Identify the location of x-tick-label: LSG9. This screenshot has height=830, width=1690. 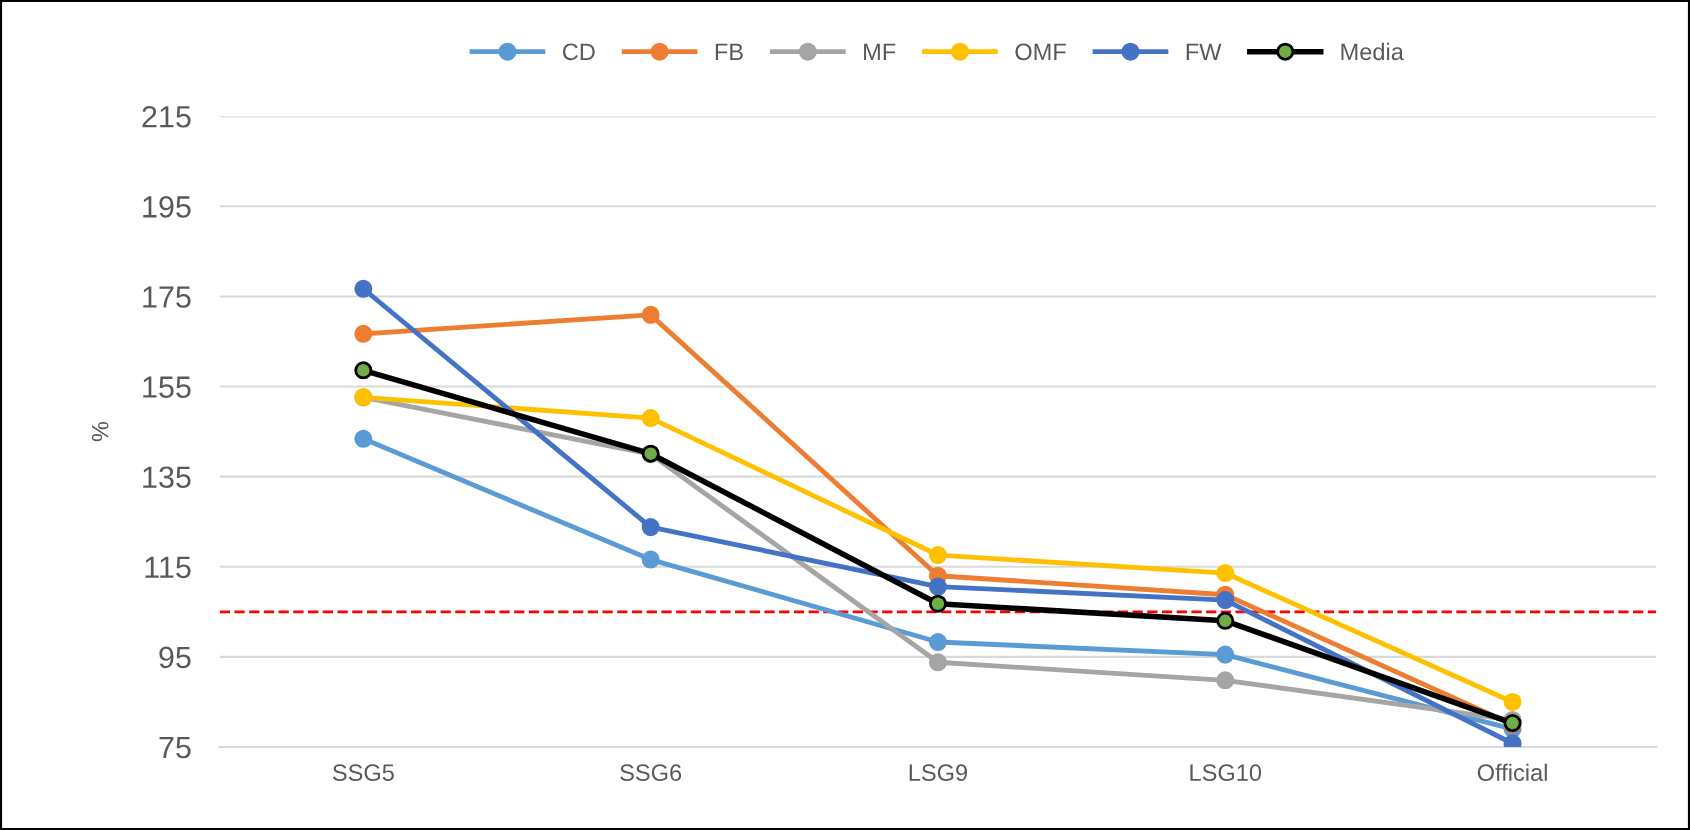
(938, 773).